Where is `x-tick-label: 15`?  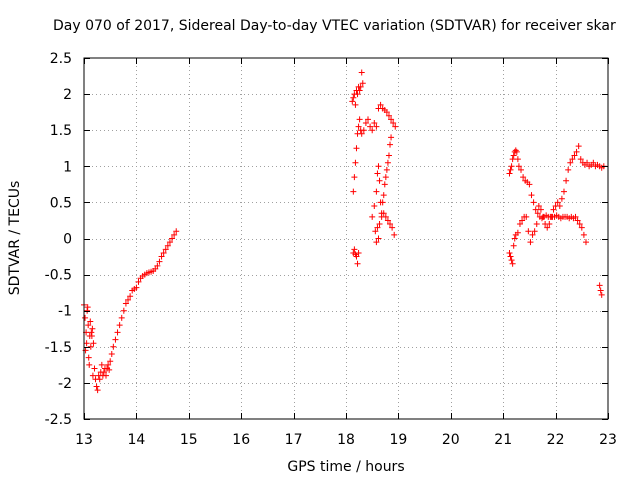
x-tick-label: 15 is located at coordinates (189, 440).